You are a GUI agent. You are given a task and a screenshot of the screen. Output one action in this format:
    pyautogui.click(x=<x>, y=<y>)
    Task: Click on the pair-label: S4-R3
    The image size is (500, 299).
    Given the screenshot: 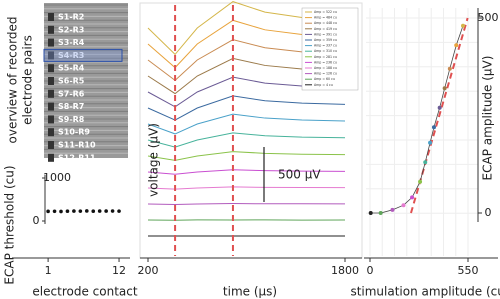 What is the action you would take?
    pyautogui.click(x=71, y=55)
    